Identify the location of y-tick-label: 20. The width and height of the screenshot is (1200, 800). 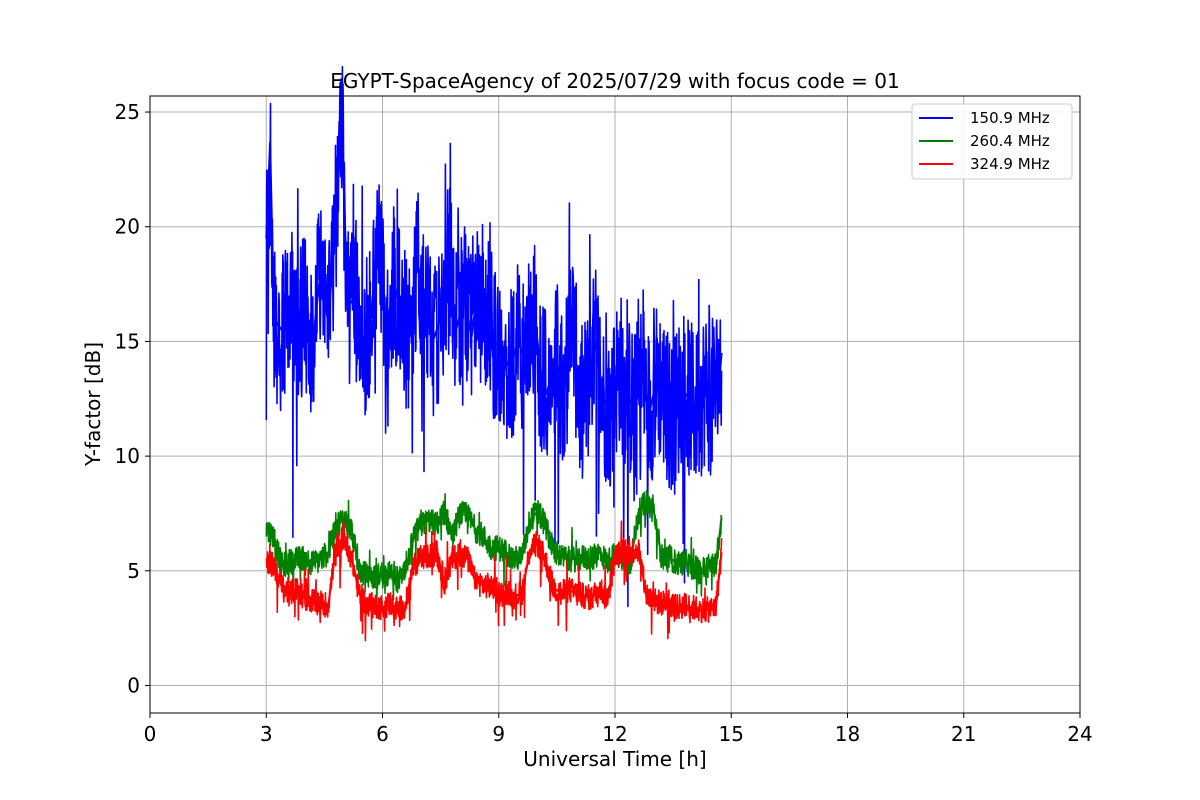
(127, 227).